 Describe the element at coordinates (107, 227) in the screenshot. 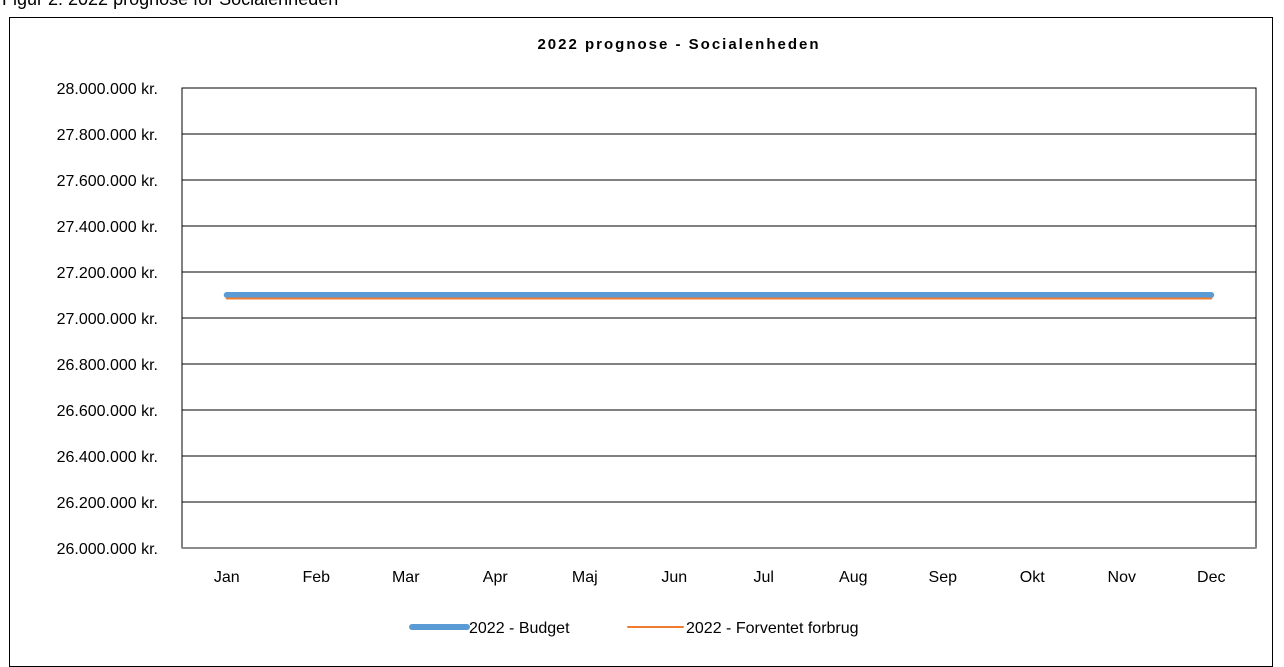

I see `y-tick-label: 27.400.000 kr.` at that location.